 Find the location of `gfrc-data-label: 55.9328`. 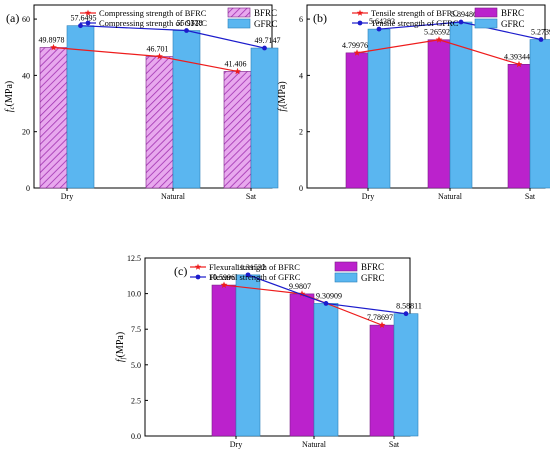

gfrc-data-label: 55.9328 is located at coordinates (190, 23).